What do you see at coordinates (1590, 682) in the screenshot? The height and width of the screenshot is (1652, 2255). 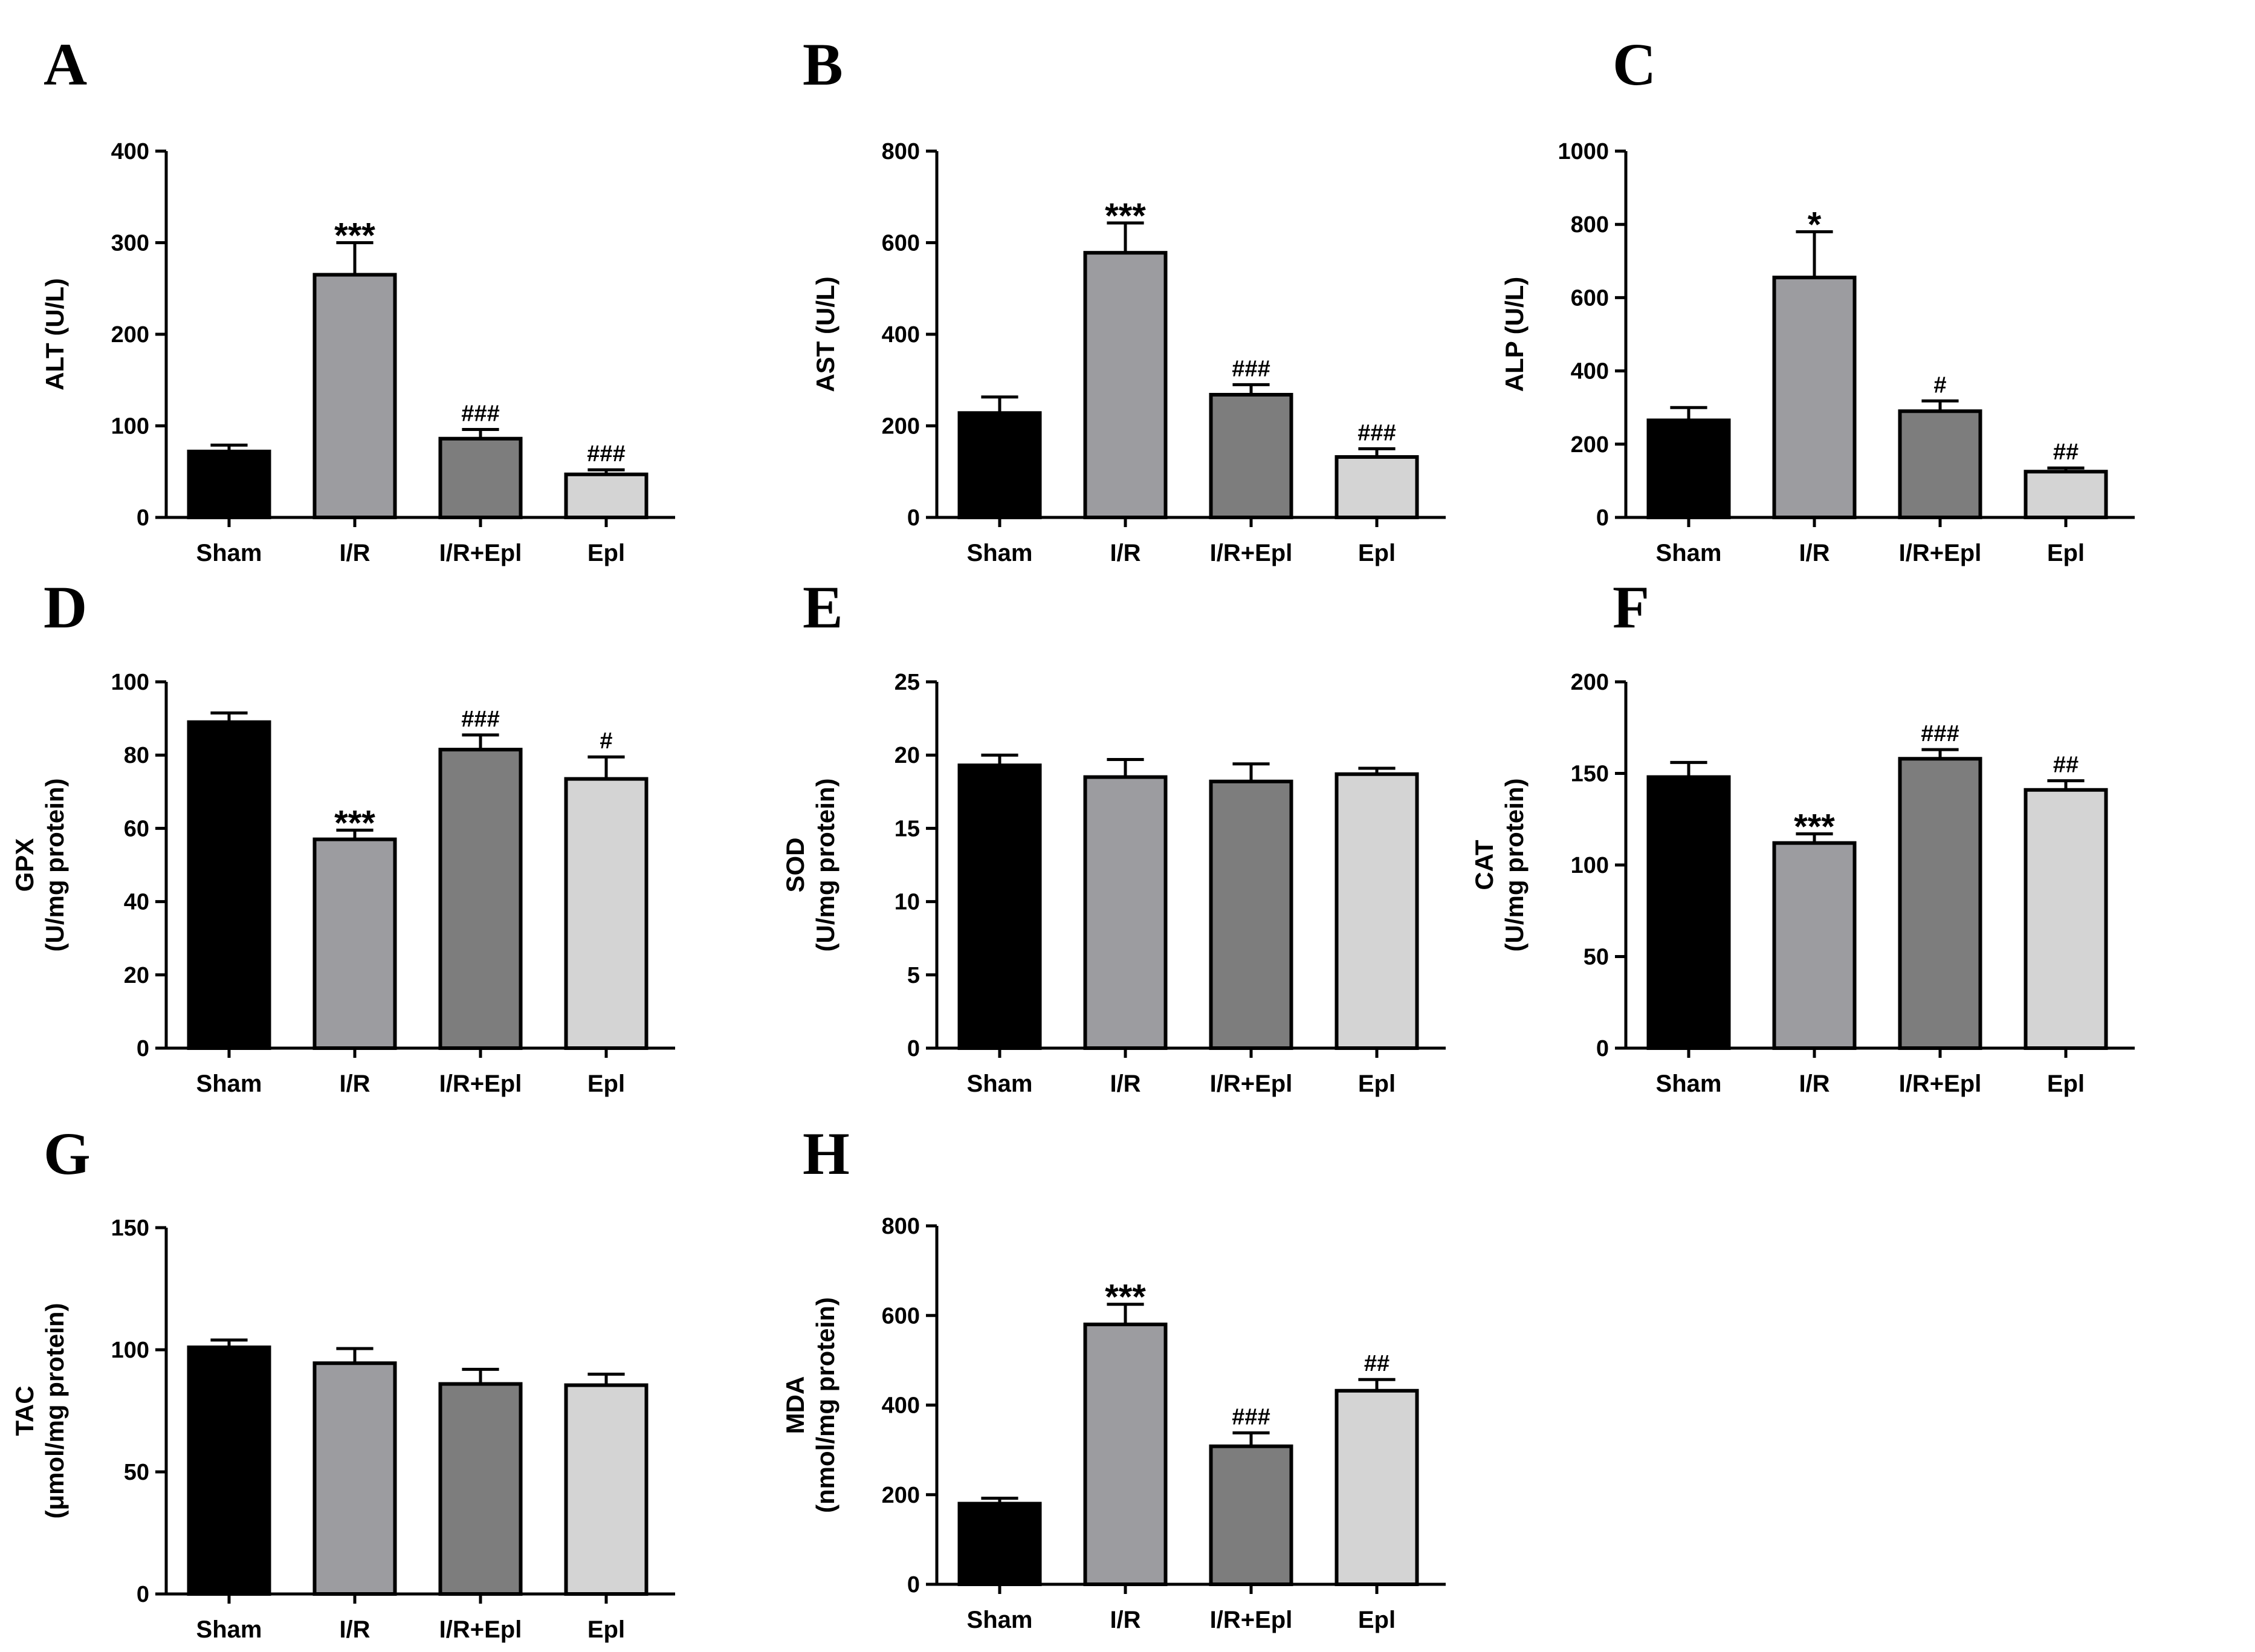 I see `y-tick-label-f-200: 200` at bounding box center [1590, 682].